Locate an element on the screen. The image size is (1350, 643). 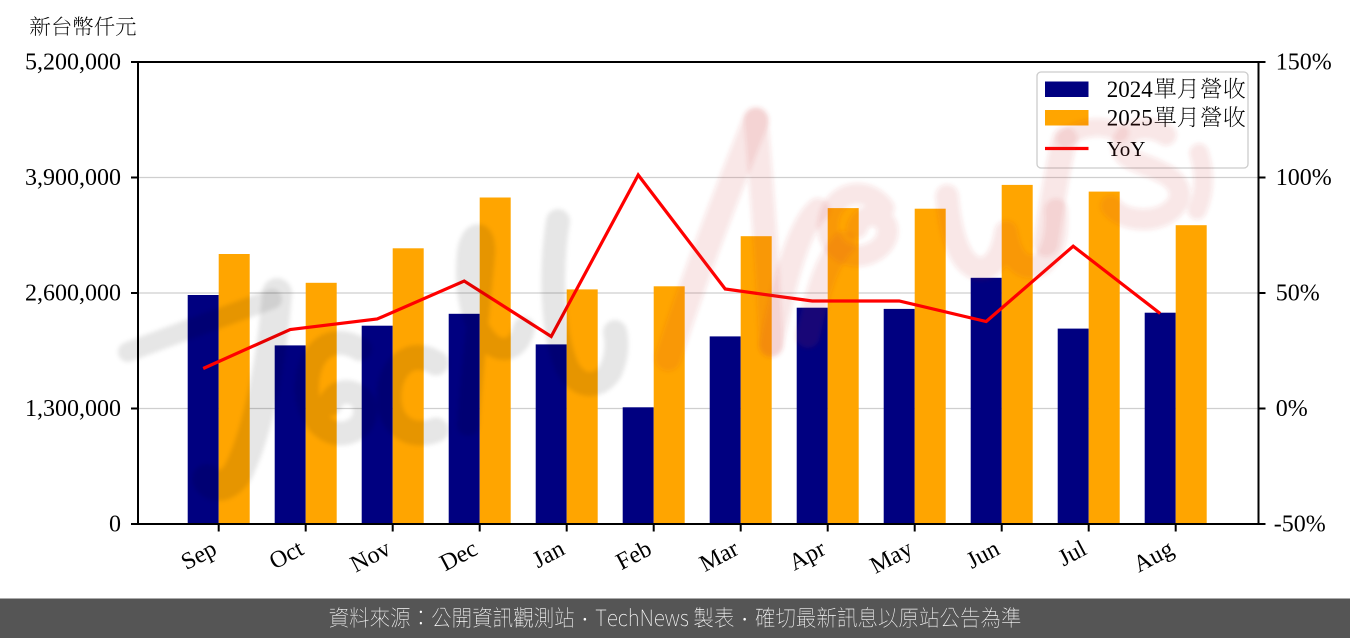
svg-text: -50% is located at coordinates (1300, 525).